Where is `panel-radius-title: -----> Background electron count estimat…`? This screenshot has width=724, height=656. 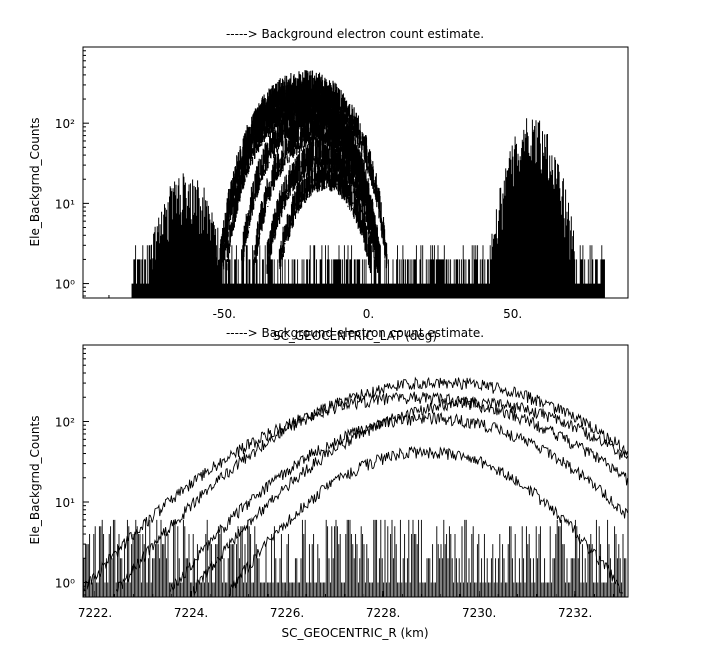 panel-radius-title: -----> Background electron count estimat… is located at coordinates (355, 333).